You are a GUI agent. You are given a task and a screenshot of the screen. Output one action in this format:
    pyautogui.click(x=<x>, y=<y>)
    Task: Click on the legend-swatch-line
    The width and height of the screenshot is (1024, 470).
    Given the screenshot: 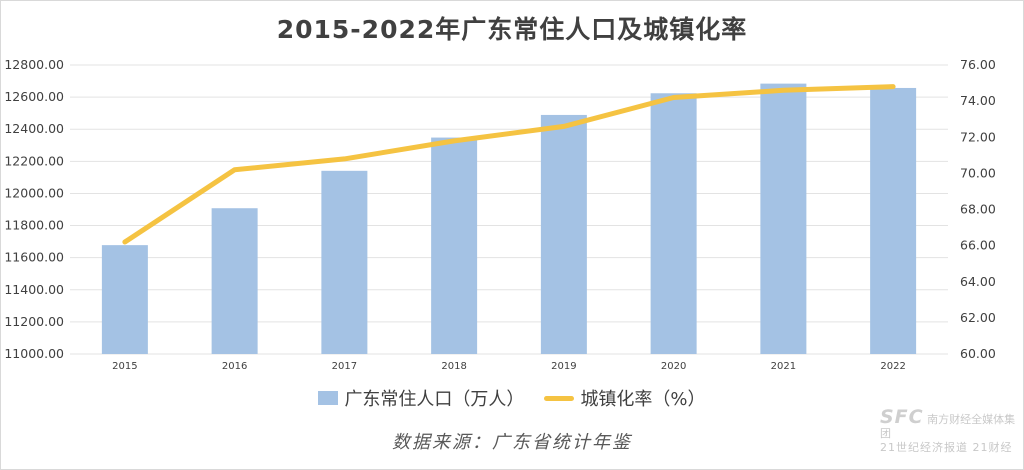 What is the action you would take?
    pyautogui.click(x=559, y=398)
    